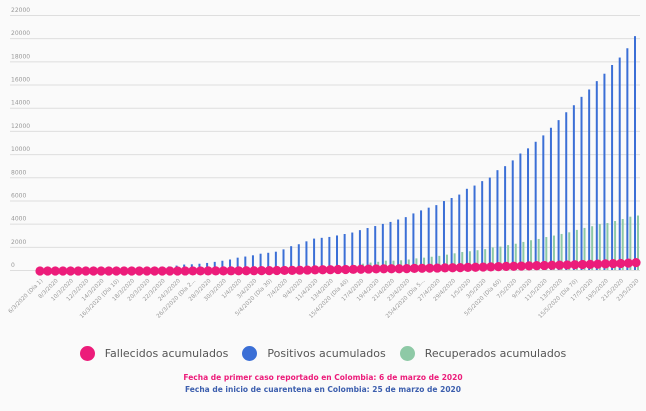 The width and height of the screenshot is (646, 411). Describe the element at coordinates (166, 353) in the screenshot. I see `legend-label: Fallecidos acumulados` at that location.